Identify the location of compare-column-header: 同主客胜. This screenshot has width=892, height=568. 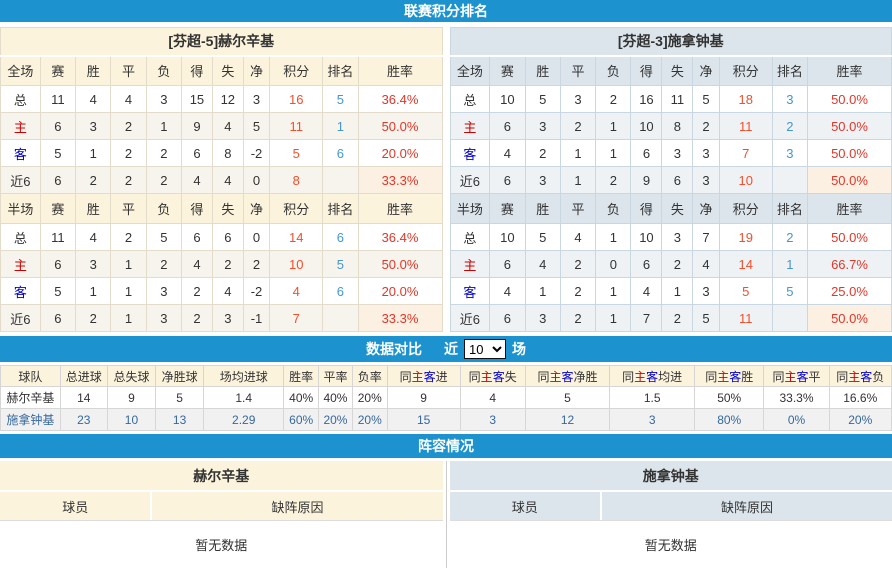
(728, 376).